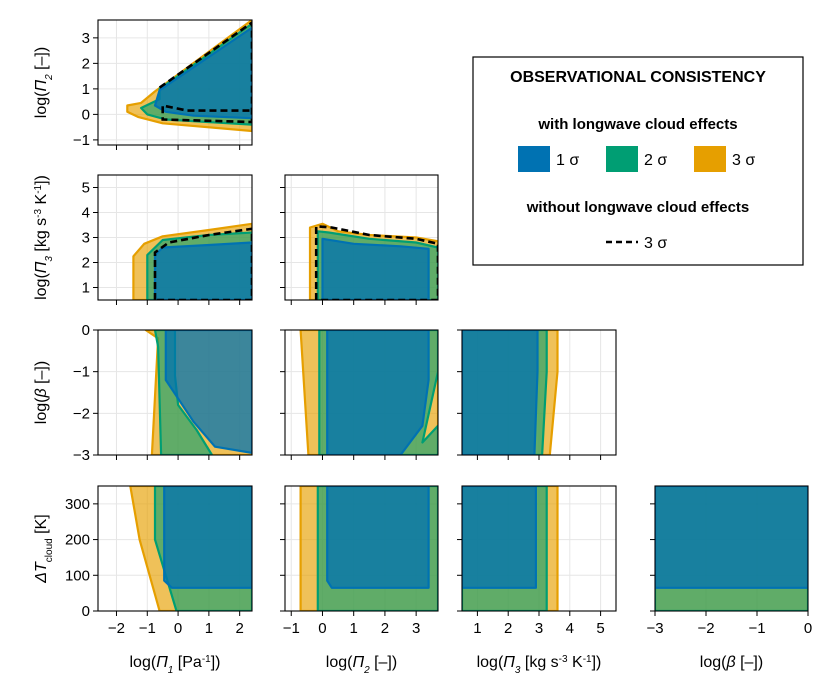 The width and height of the screenshot is (830, 692). I want to click on y-tick-label: 300, so click(77, 504).